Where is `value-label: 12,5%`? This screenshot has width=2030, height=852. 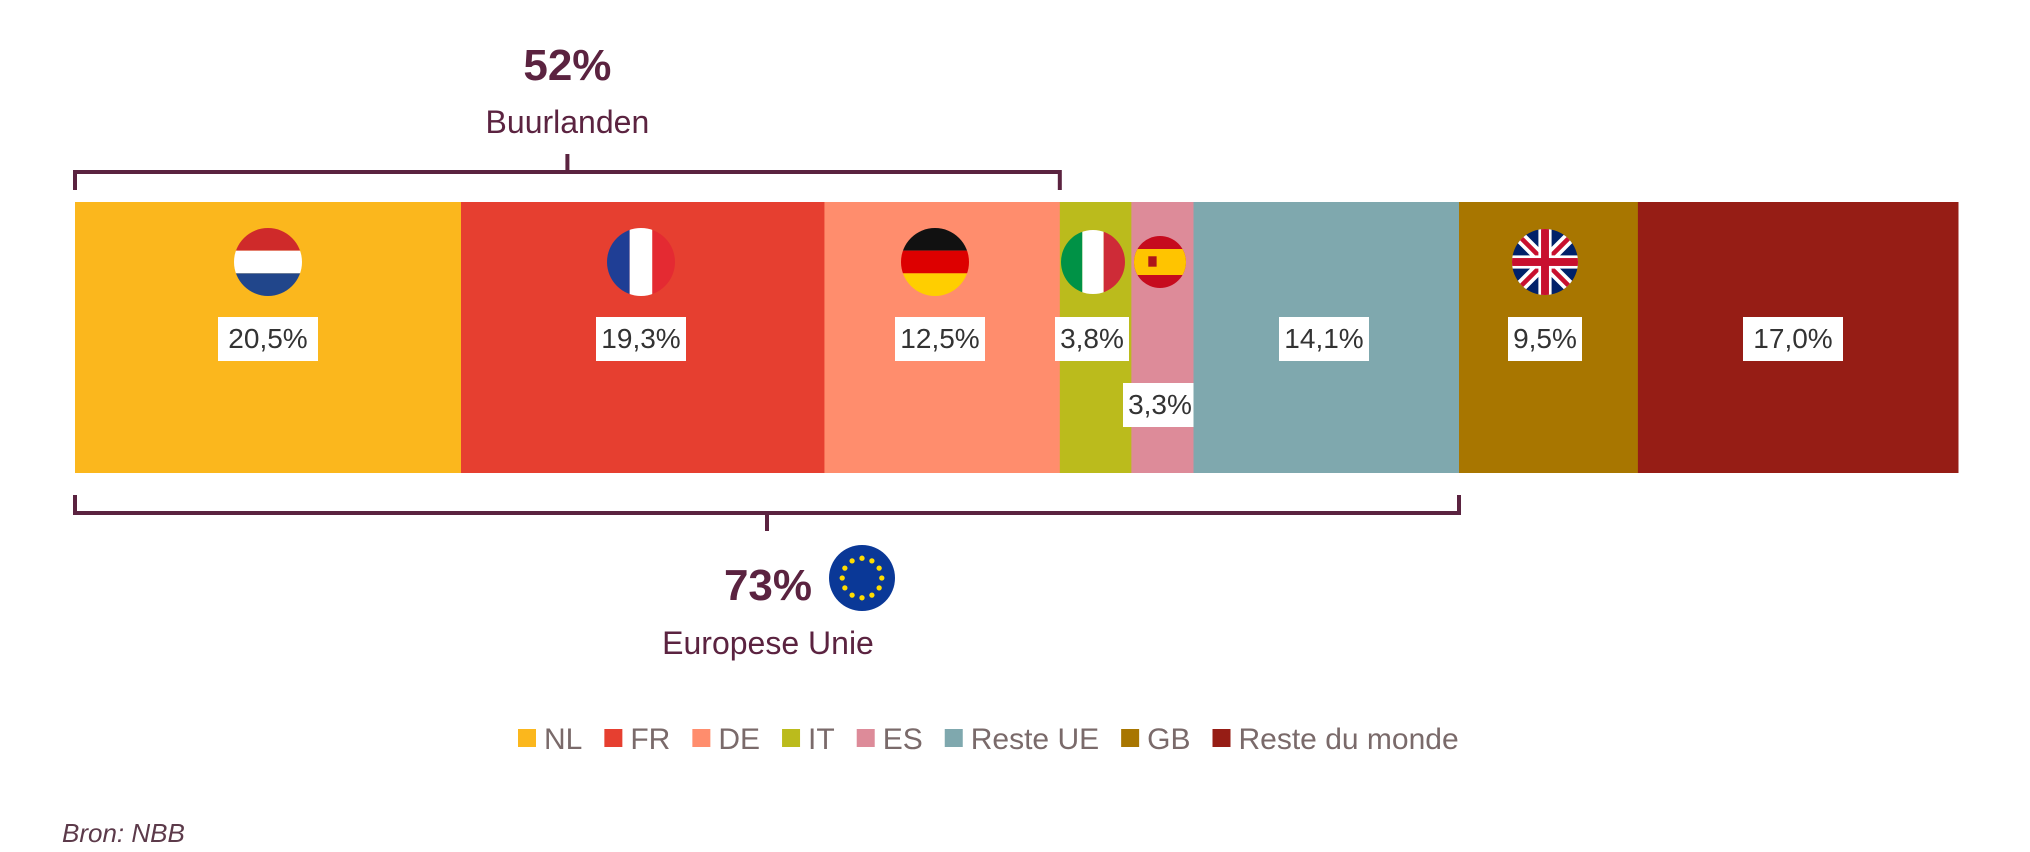
value-label: 12,5% is located at coordinates (939, 338).